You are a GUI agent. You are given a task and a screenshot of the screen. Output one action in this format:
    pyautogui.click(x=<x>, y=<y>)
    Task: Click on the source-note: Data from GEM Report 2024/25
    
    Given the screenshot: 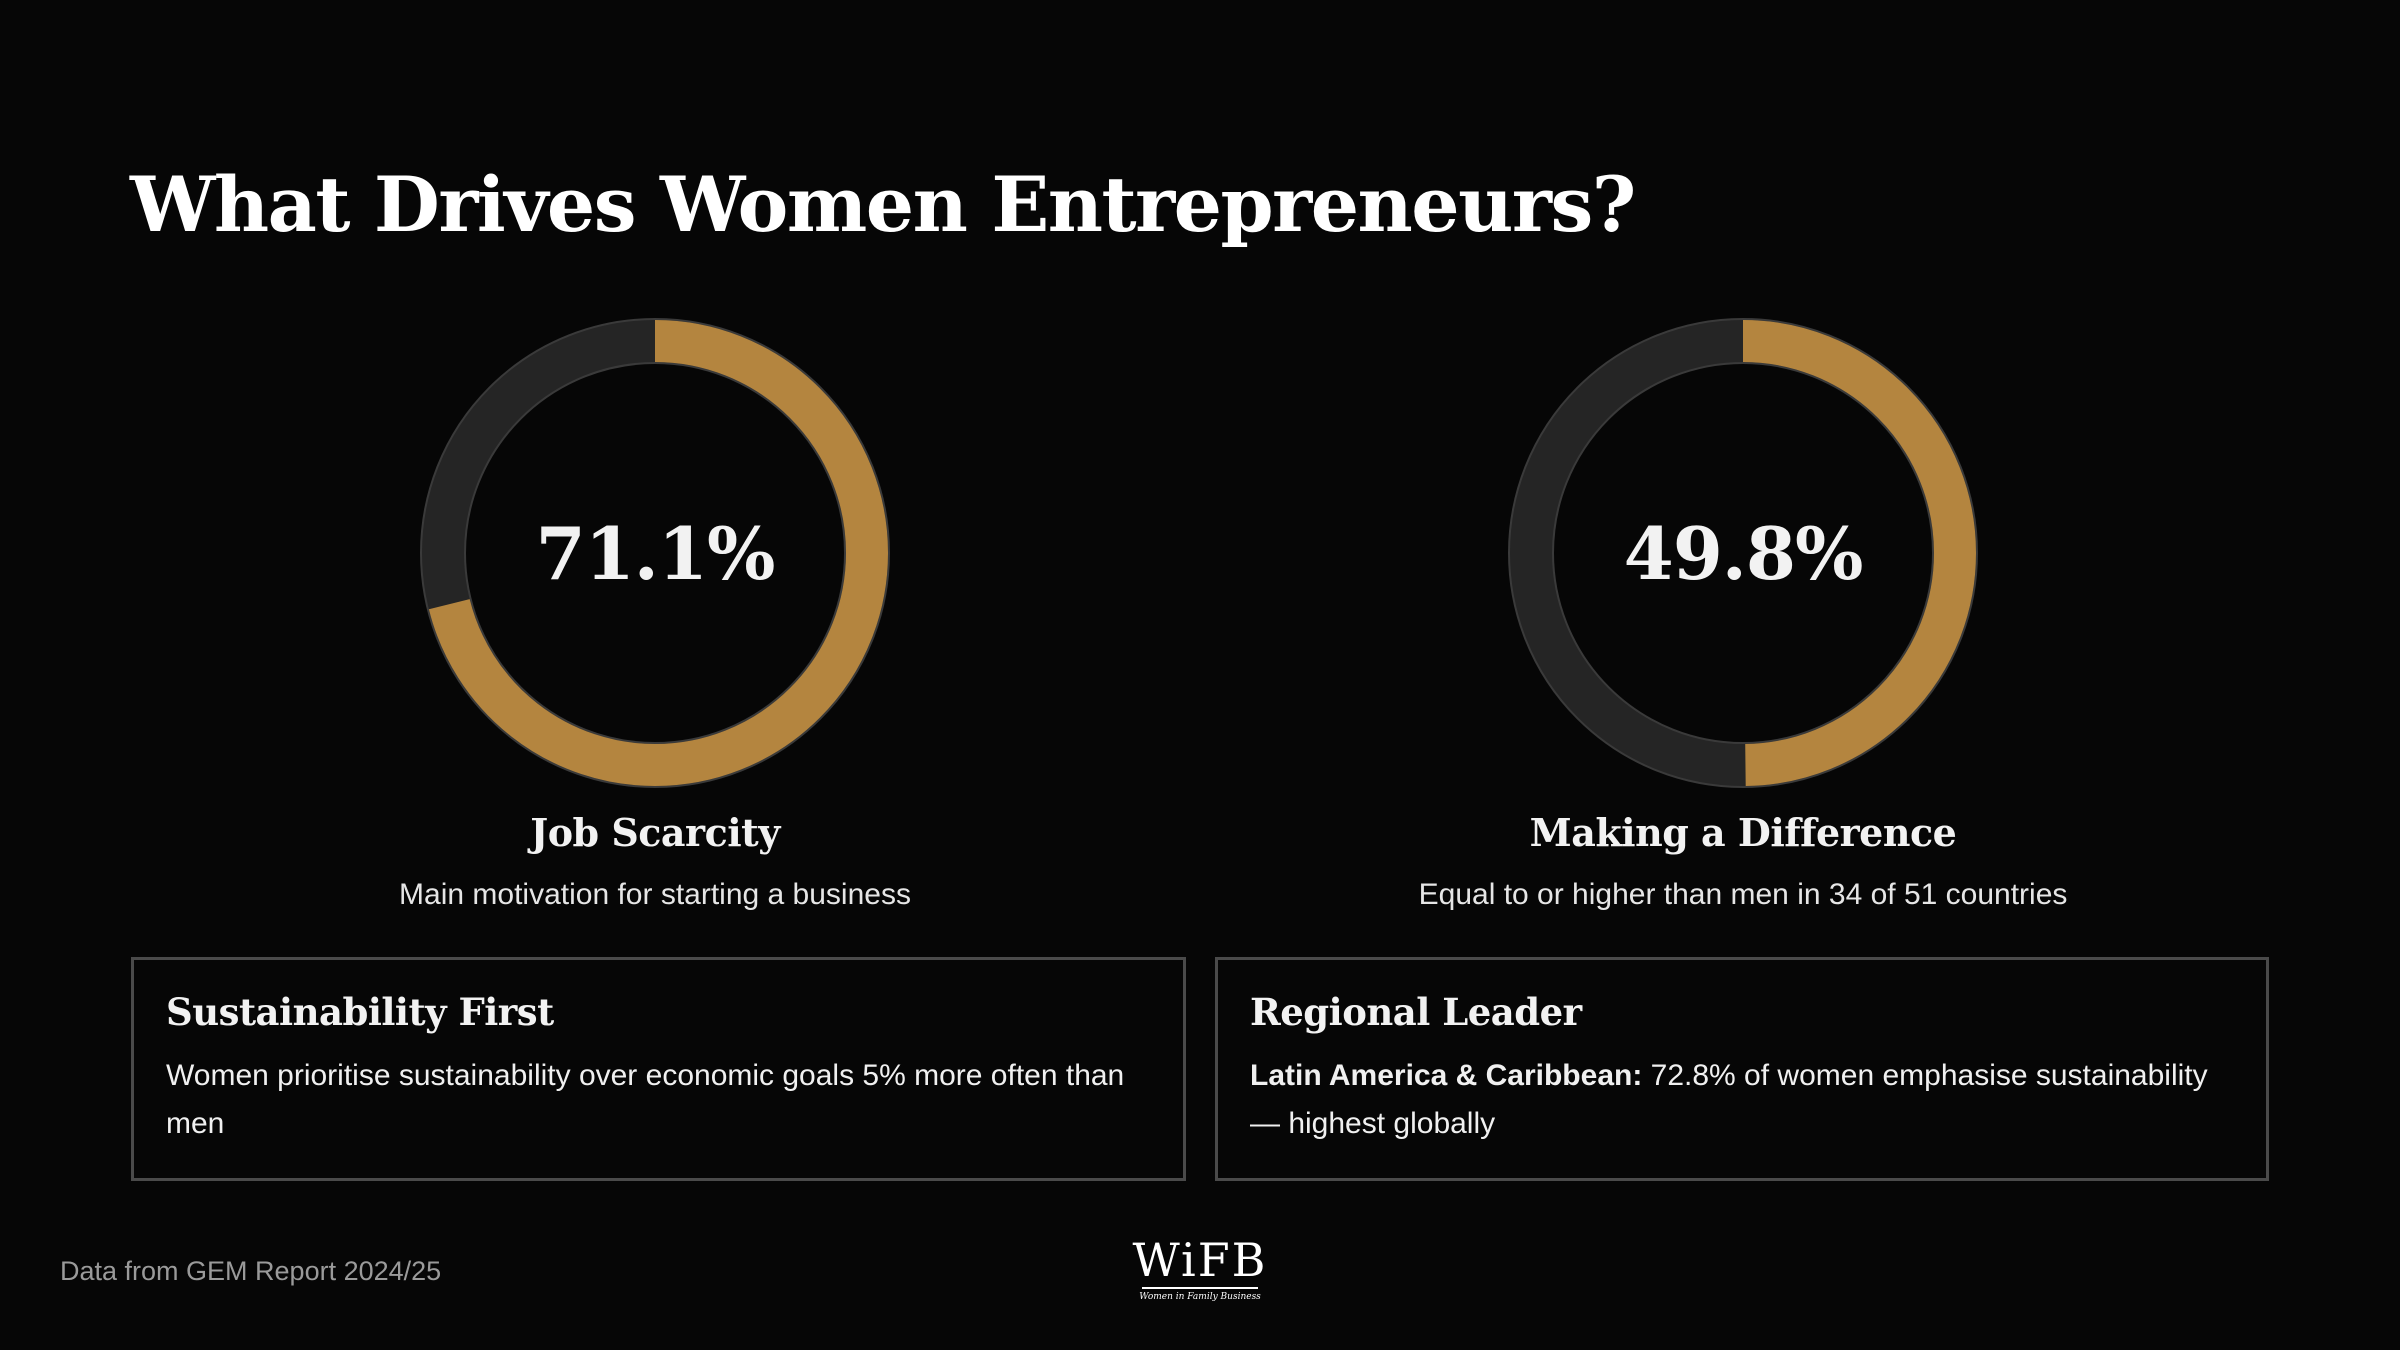 What is the action you would take?
    pyautogui.click(x=251, y=1271)
    